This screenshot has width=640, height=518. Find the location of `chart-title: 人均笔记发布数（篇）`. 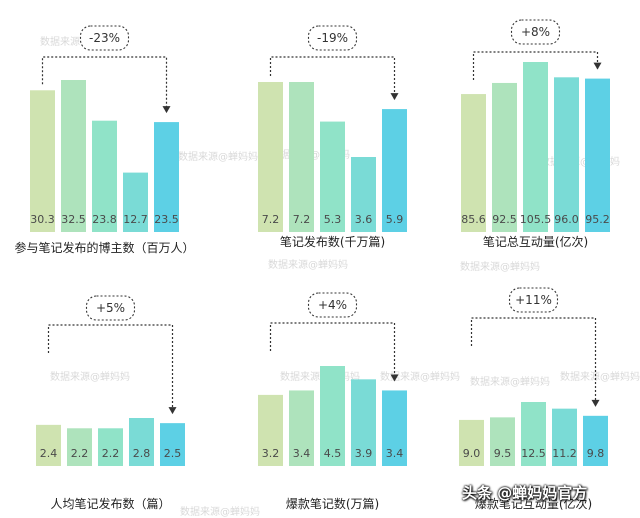

chart-title: 人均笔记发布数（篇） is located at coordinates (110, 503).